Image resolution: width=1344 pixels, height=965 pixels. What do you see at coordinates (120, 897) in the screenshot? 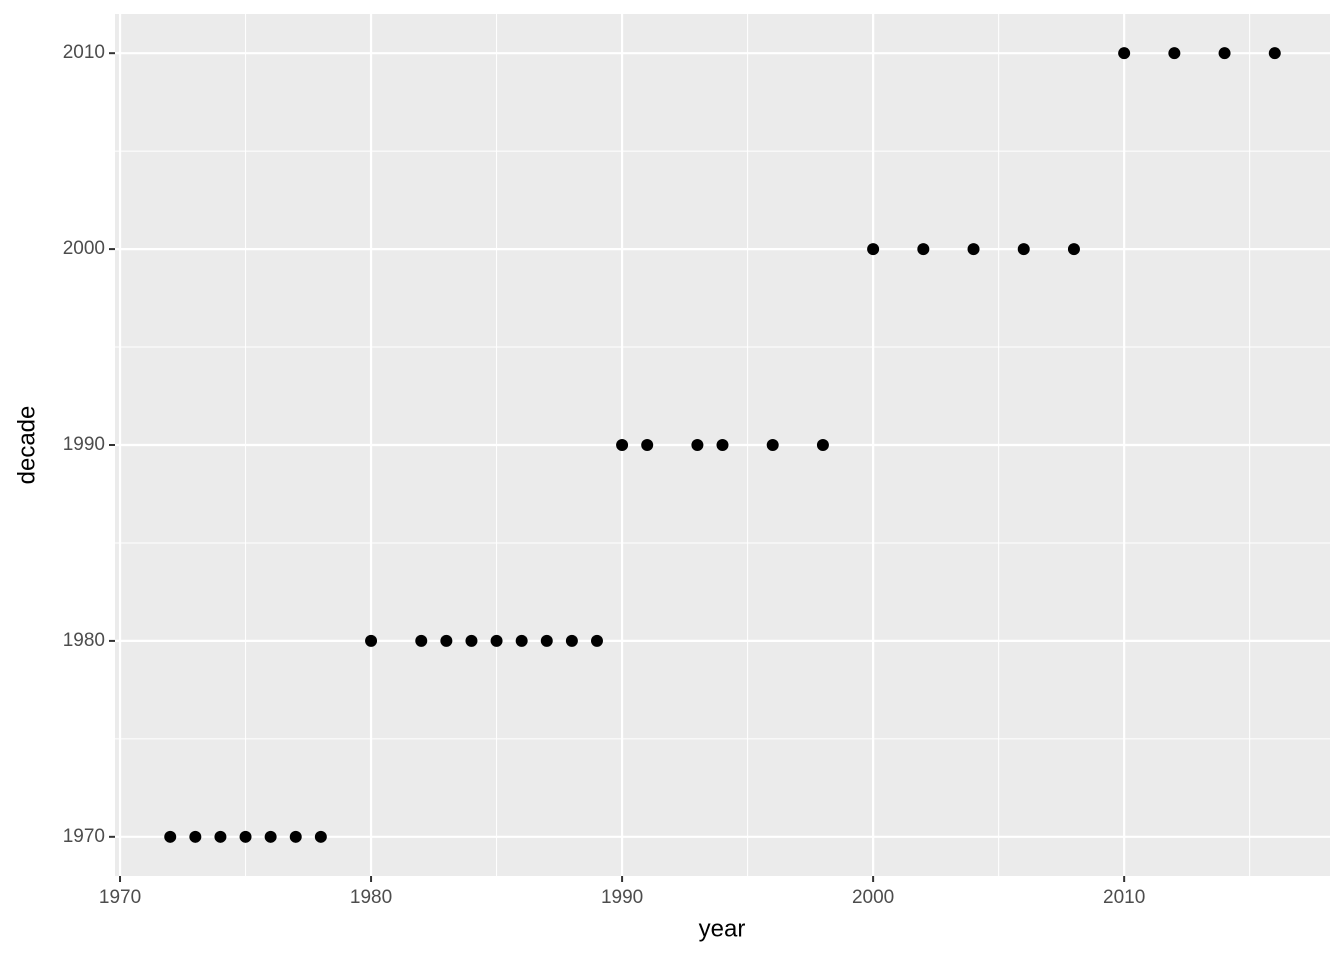
I see `x-tick-label: 1970` at bounding box center [120, 897].